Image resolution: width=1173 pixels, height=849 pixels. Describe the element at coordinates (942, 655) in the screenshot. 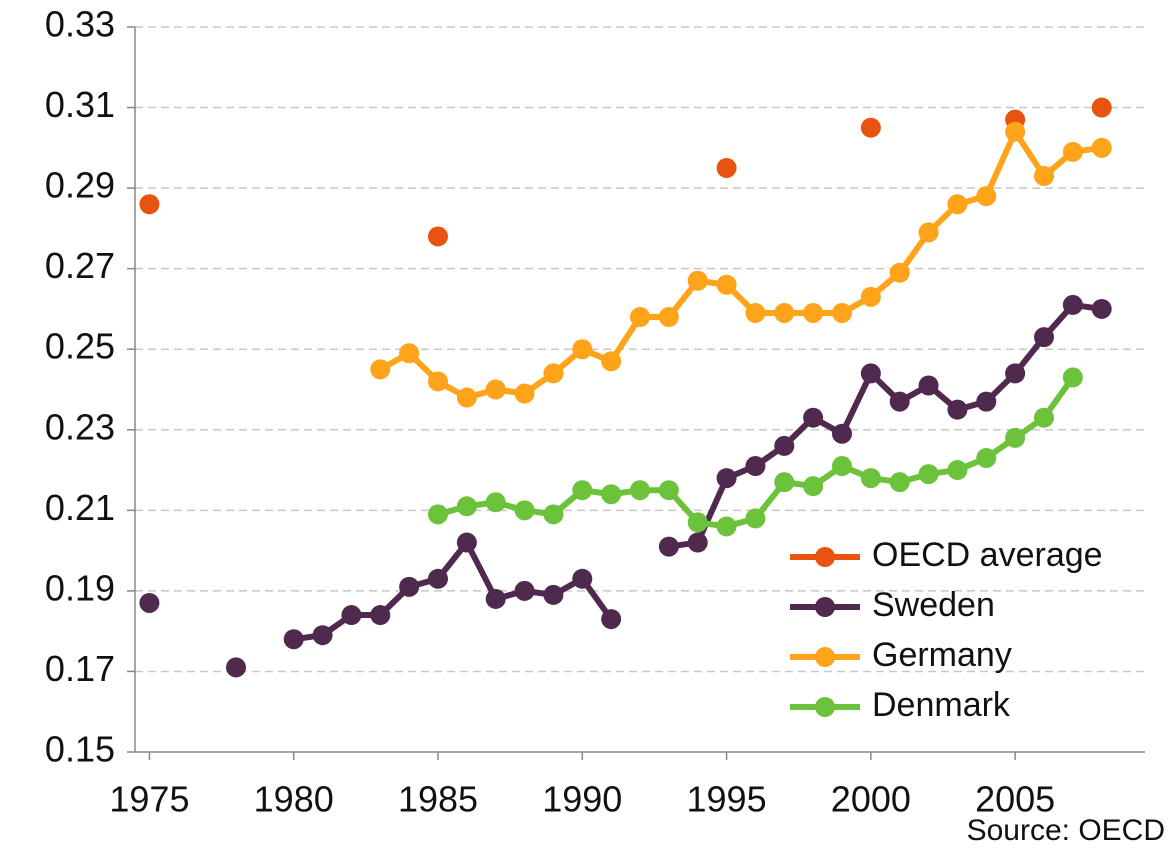

I see `legend-label: Germany` at that location.